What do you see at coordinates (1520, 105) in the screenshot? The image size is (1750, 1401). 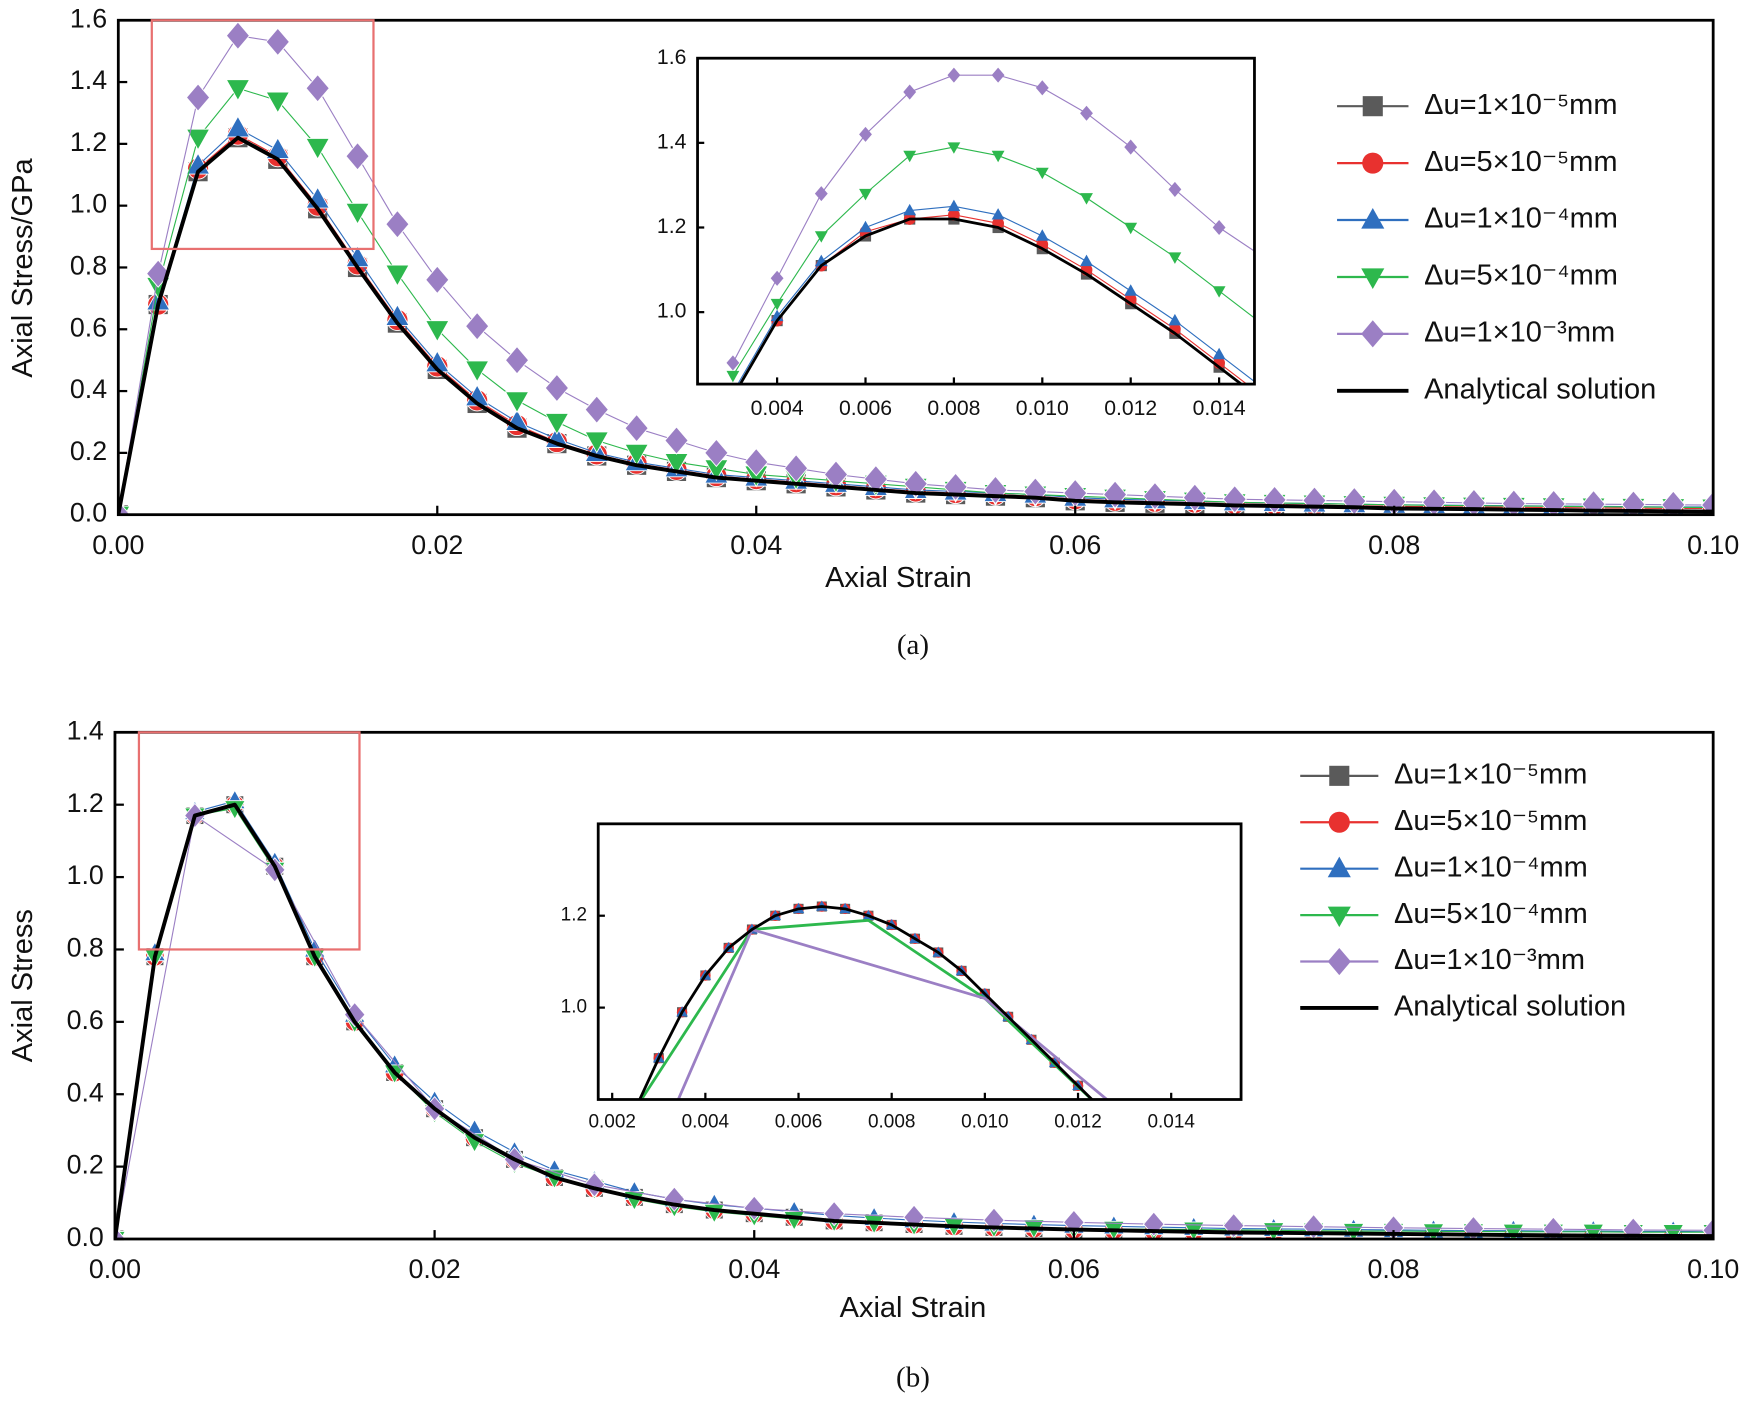 I see `legend-label: Δu=1×10⁻⁵mm` at bounding box center [1520, 105].